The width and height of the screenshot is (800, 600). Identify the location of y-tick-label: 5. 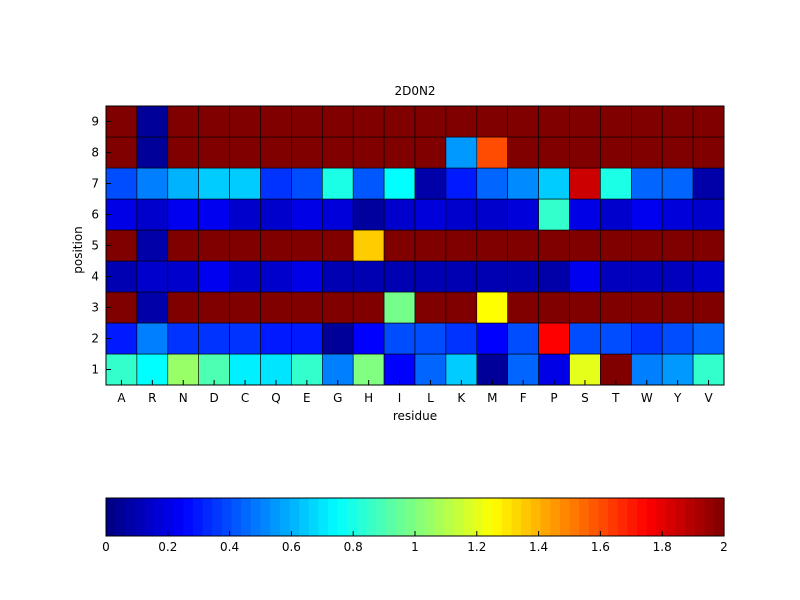
(95, 246).